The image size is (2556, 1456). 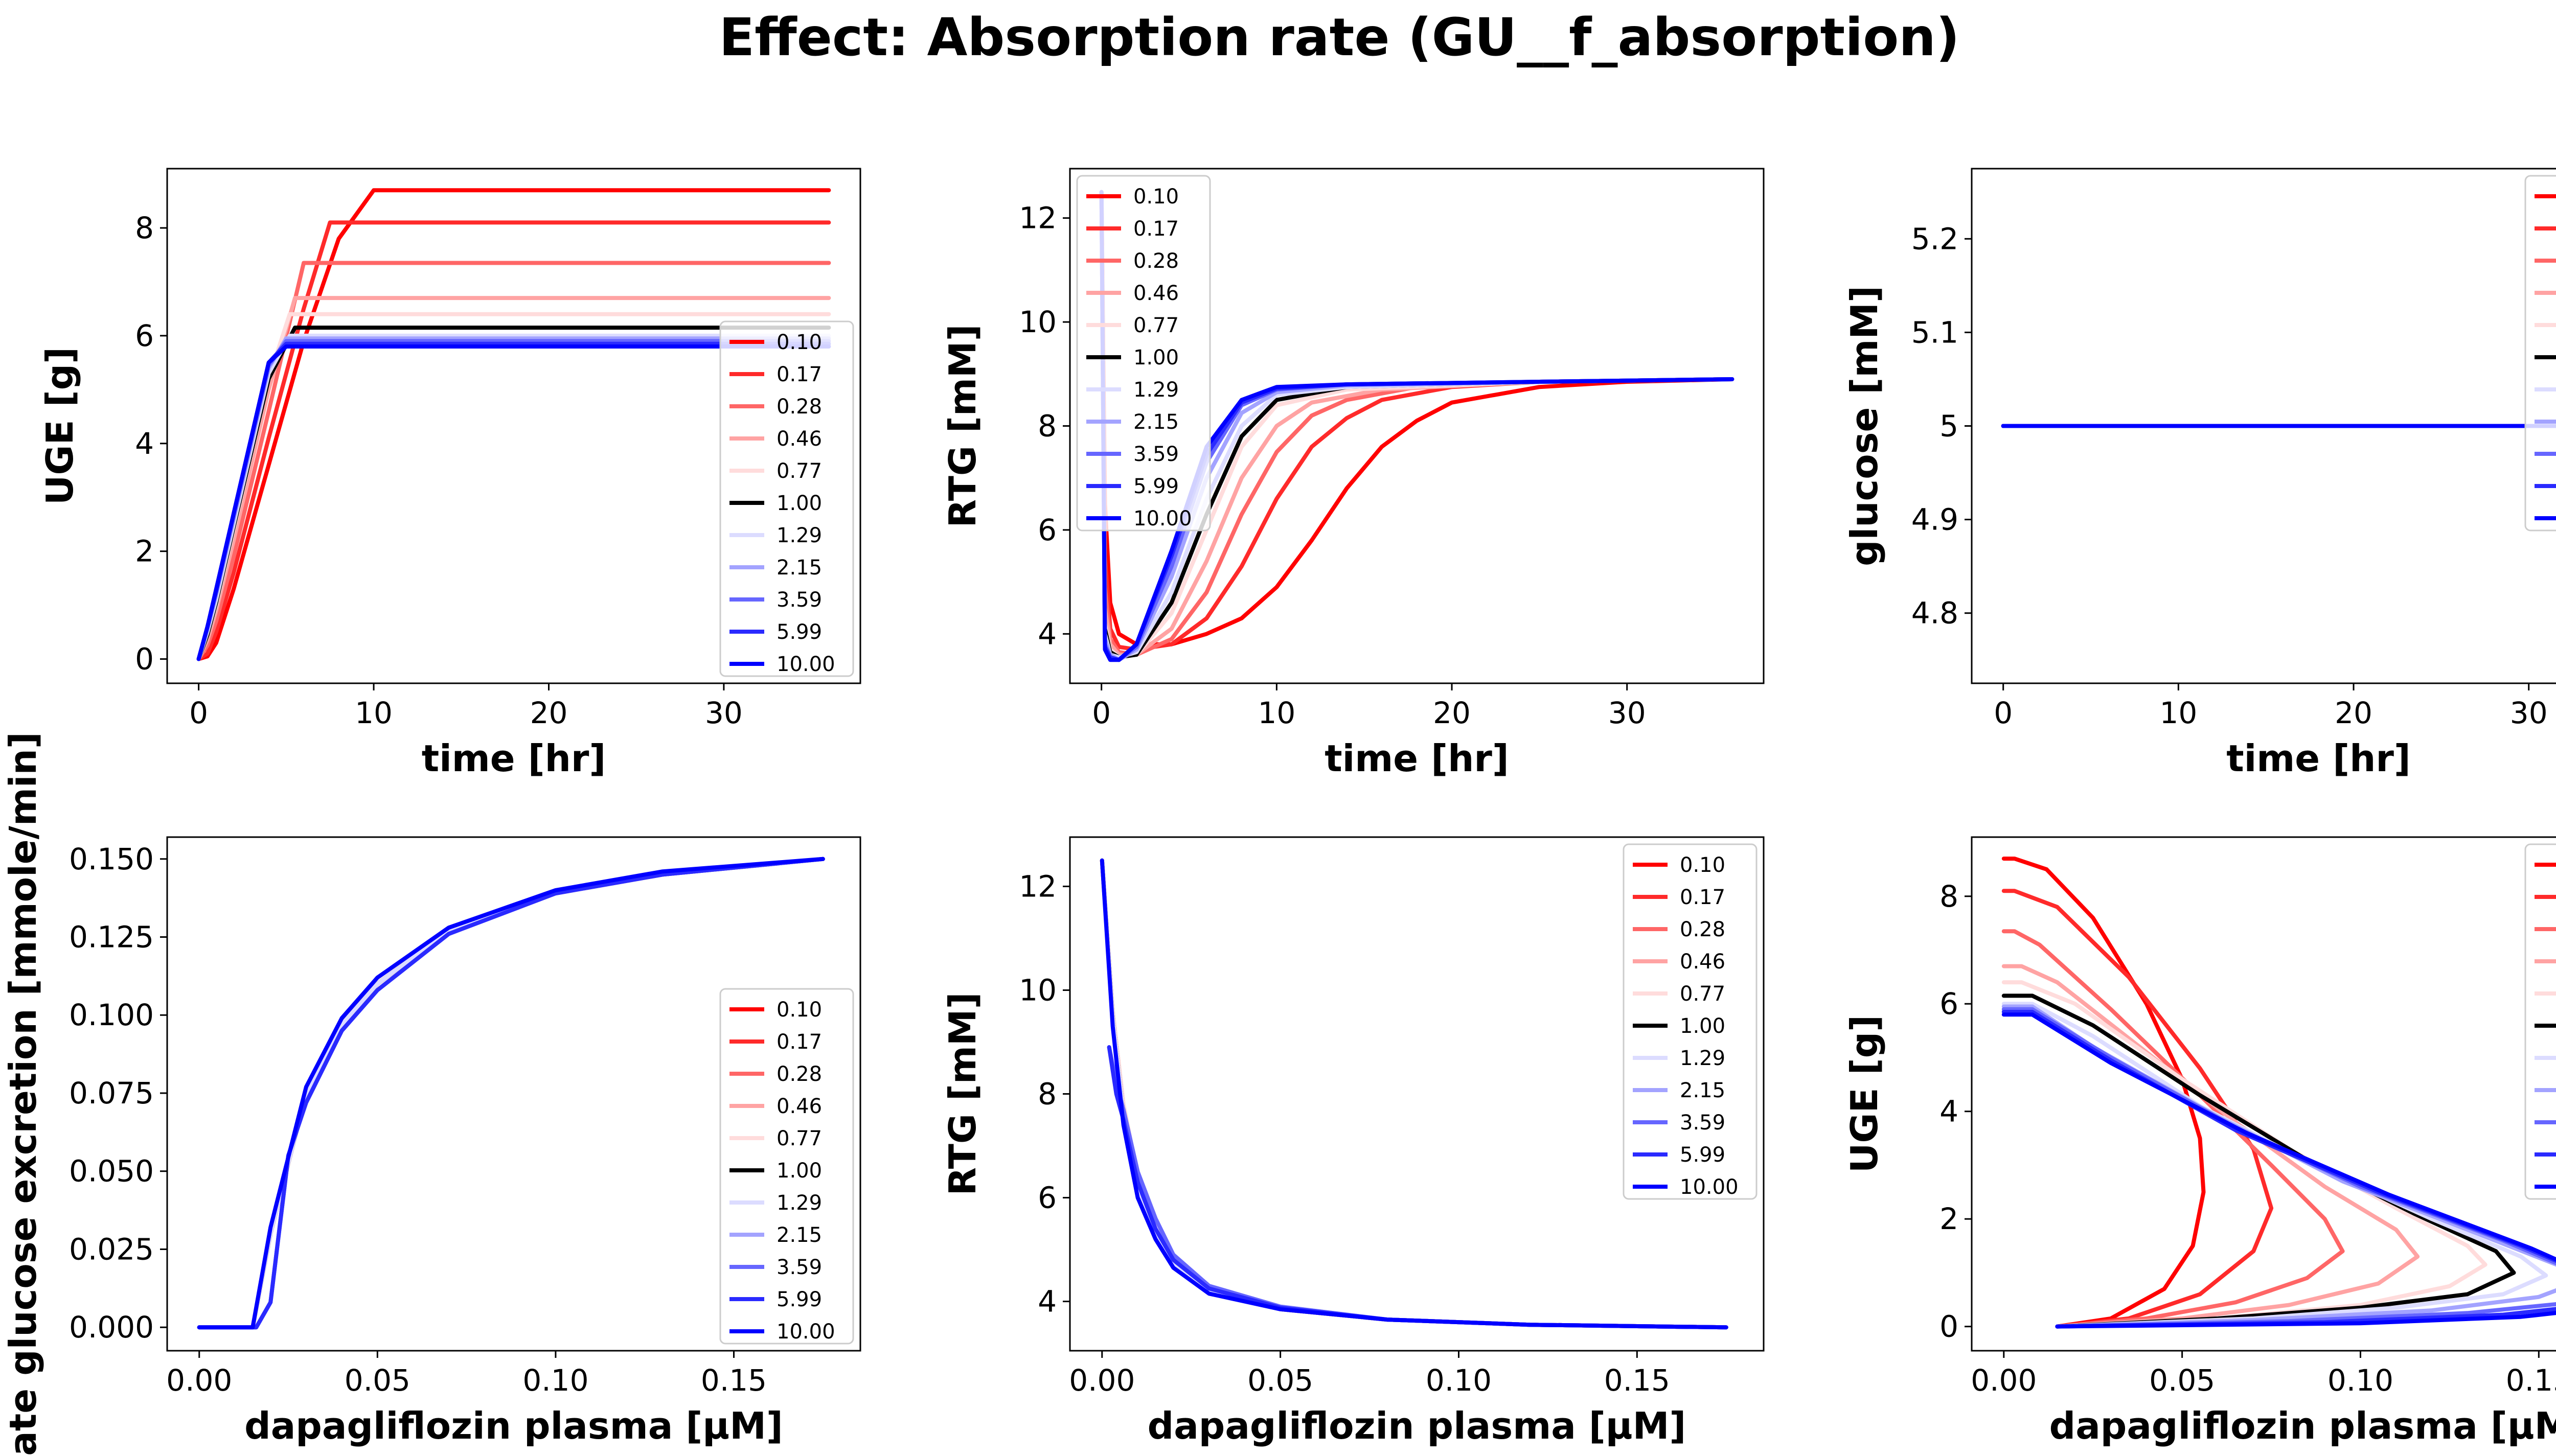 I want to click on y-tick-label: 0.050, so click(x=111, y=1171).